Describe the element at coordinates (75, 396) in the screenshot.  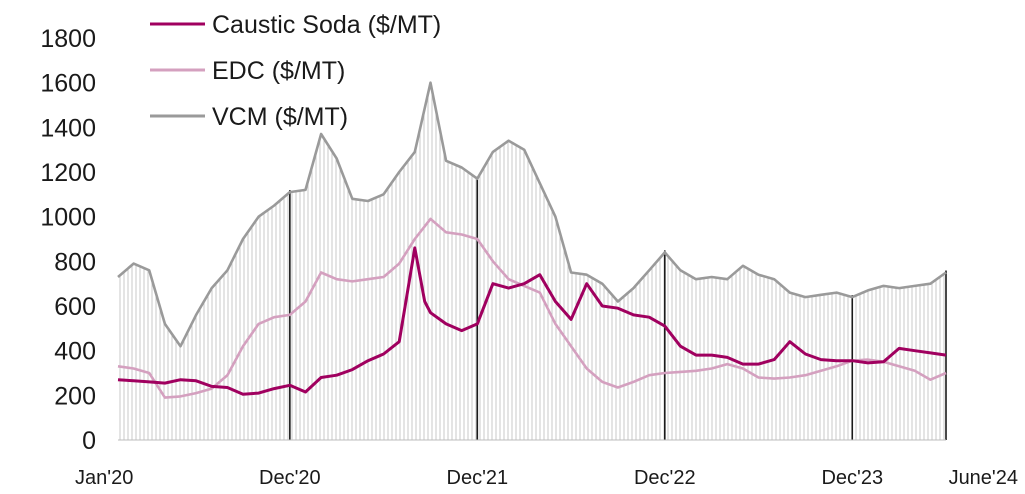
I see `y-tick-label: 200` at that location.